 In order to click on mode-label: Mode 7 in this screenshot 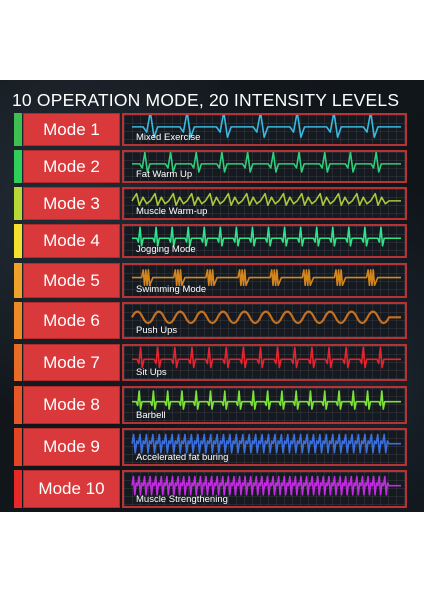, I will do `click(71, 362)`.